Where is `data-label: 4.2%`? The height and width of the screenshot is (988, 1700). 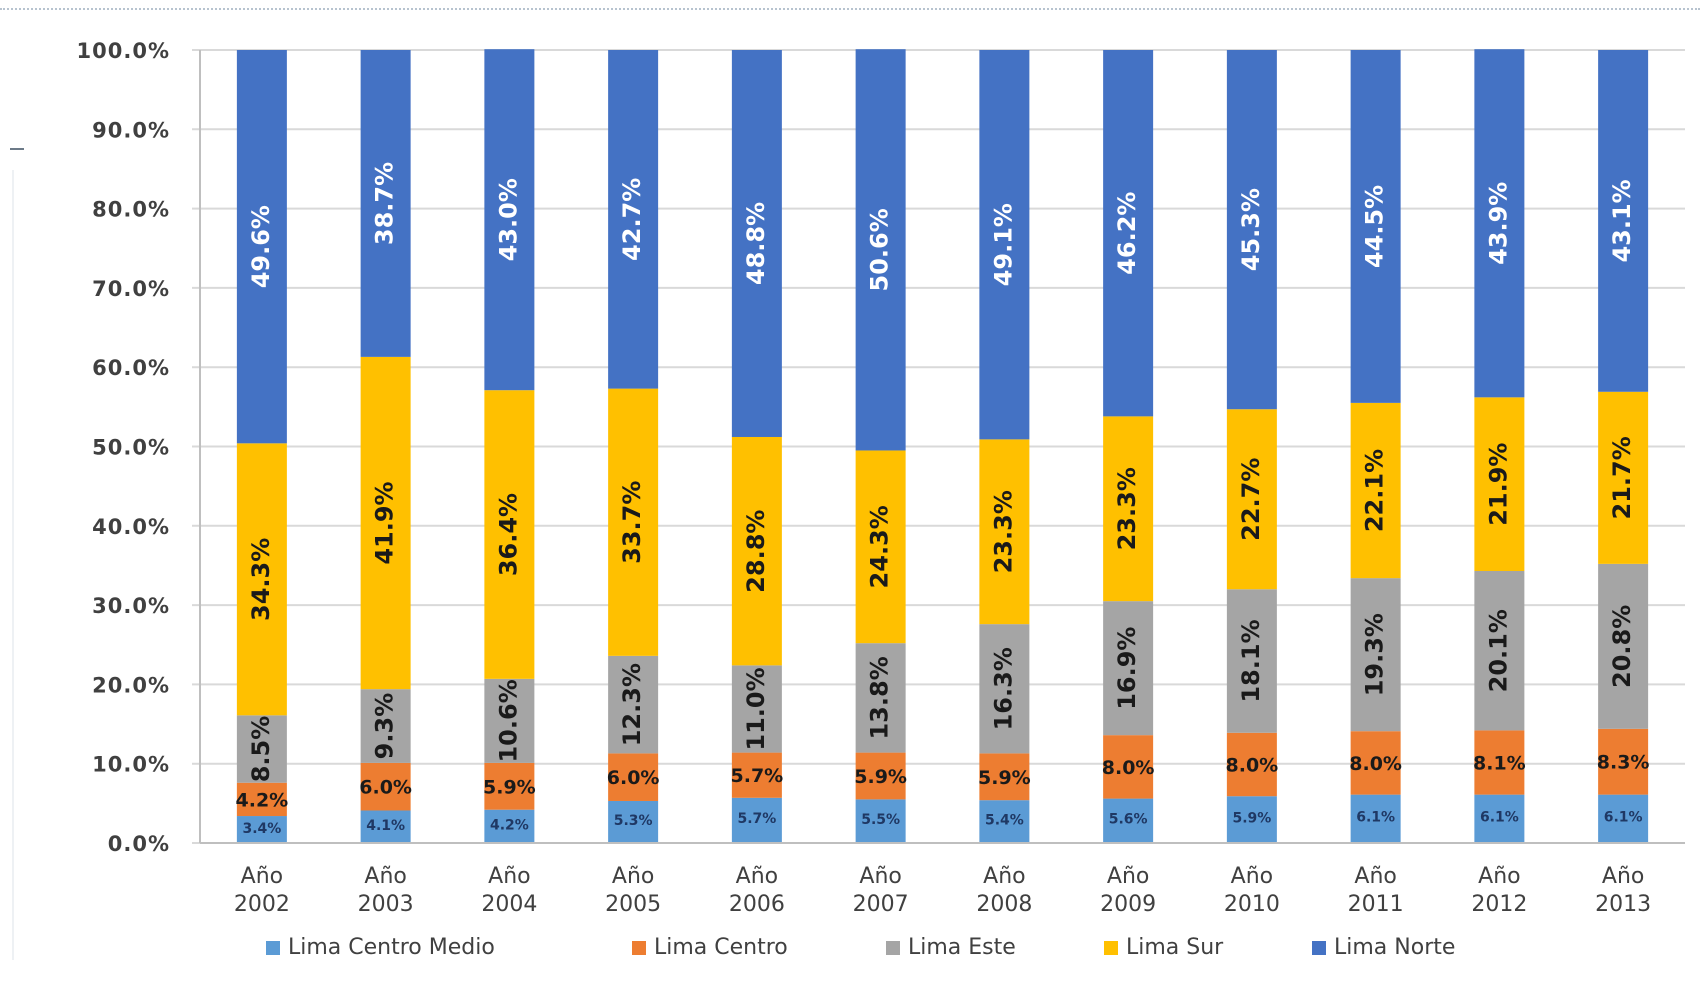
data-label: 4.2% is located at coordinates (509, 826).